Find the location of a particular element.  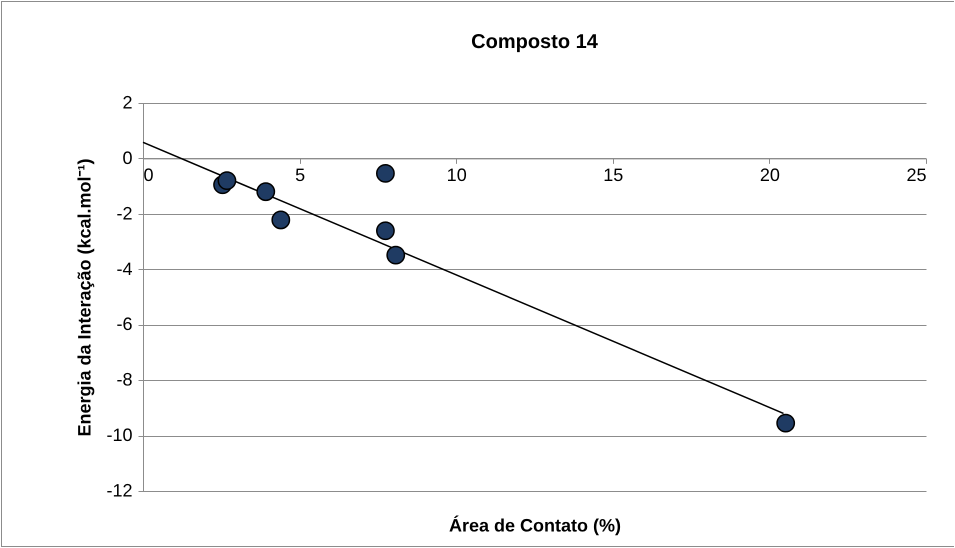

y-tick-label: -2 is located at coordinates (124, 213).